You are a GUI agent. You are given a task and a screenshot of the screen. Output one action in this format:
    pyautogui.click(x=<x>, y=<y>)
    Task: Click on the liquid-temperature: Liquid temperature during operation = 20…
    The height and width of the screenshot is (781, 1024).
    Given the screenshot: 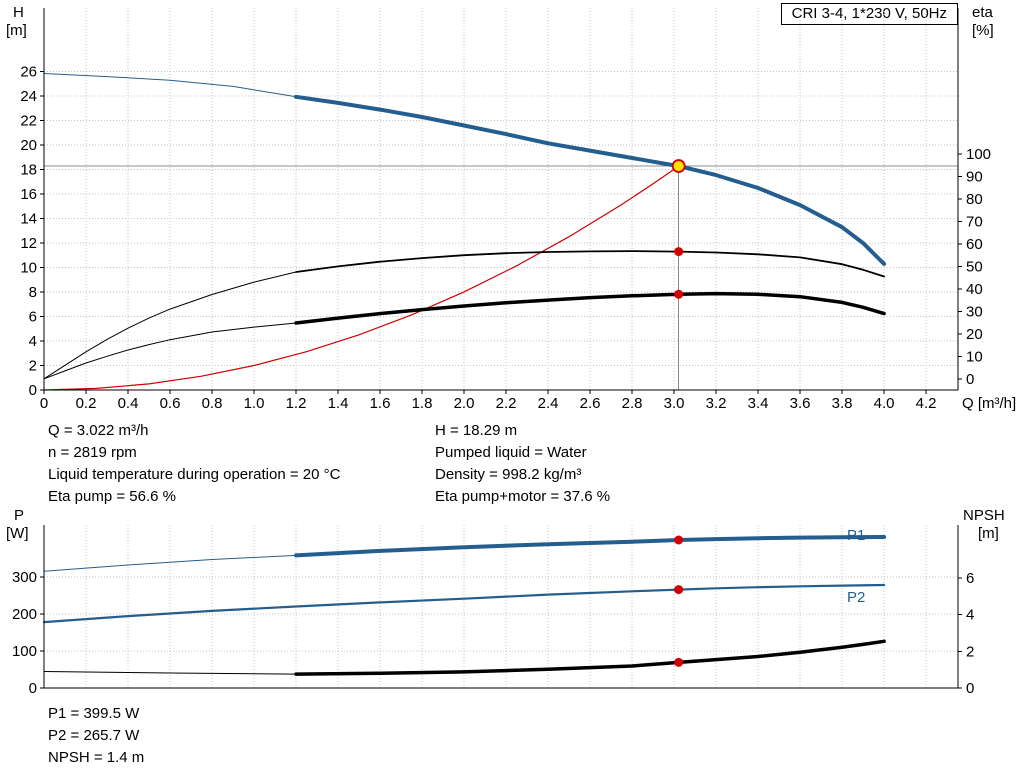 What is the action you would take?
    pyautogui.click(x=194, y=474)
    